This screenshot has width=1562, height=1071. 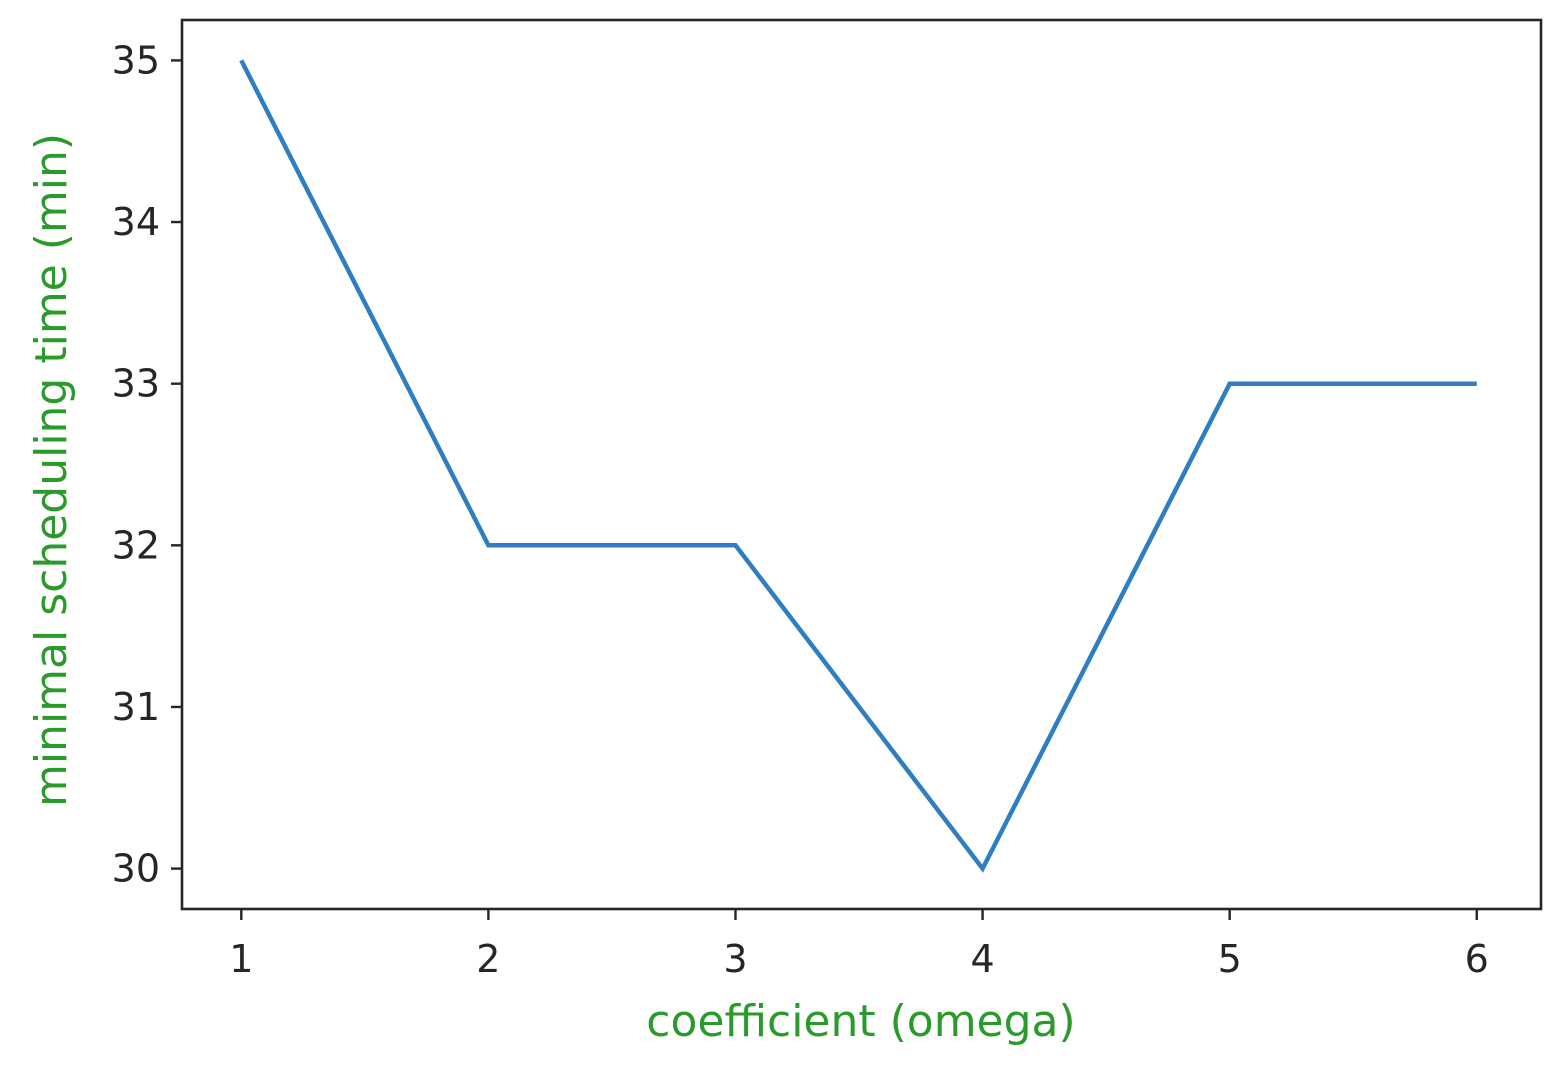 I want to click on x-tick-label: 5, so click(x=1230, y=959).